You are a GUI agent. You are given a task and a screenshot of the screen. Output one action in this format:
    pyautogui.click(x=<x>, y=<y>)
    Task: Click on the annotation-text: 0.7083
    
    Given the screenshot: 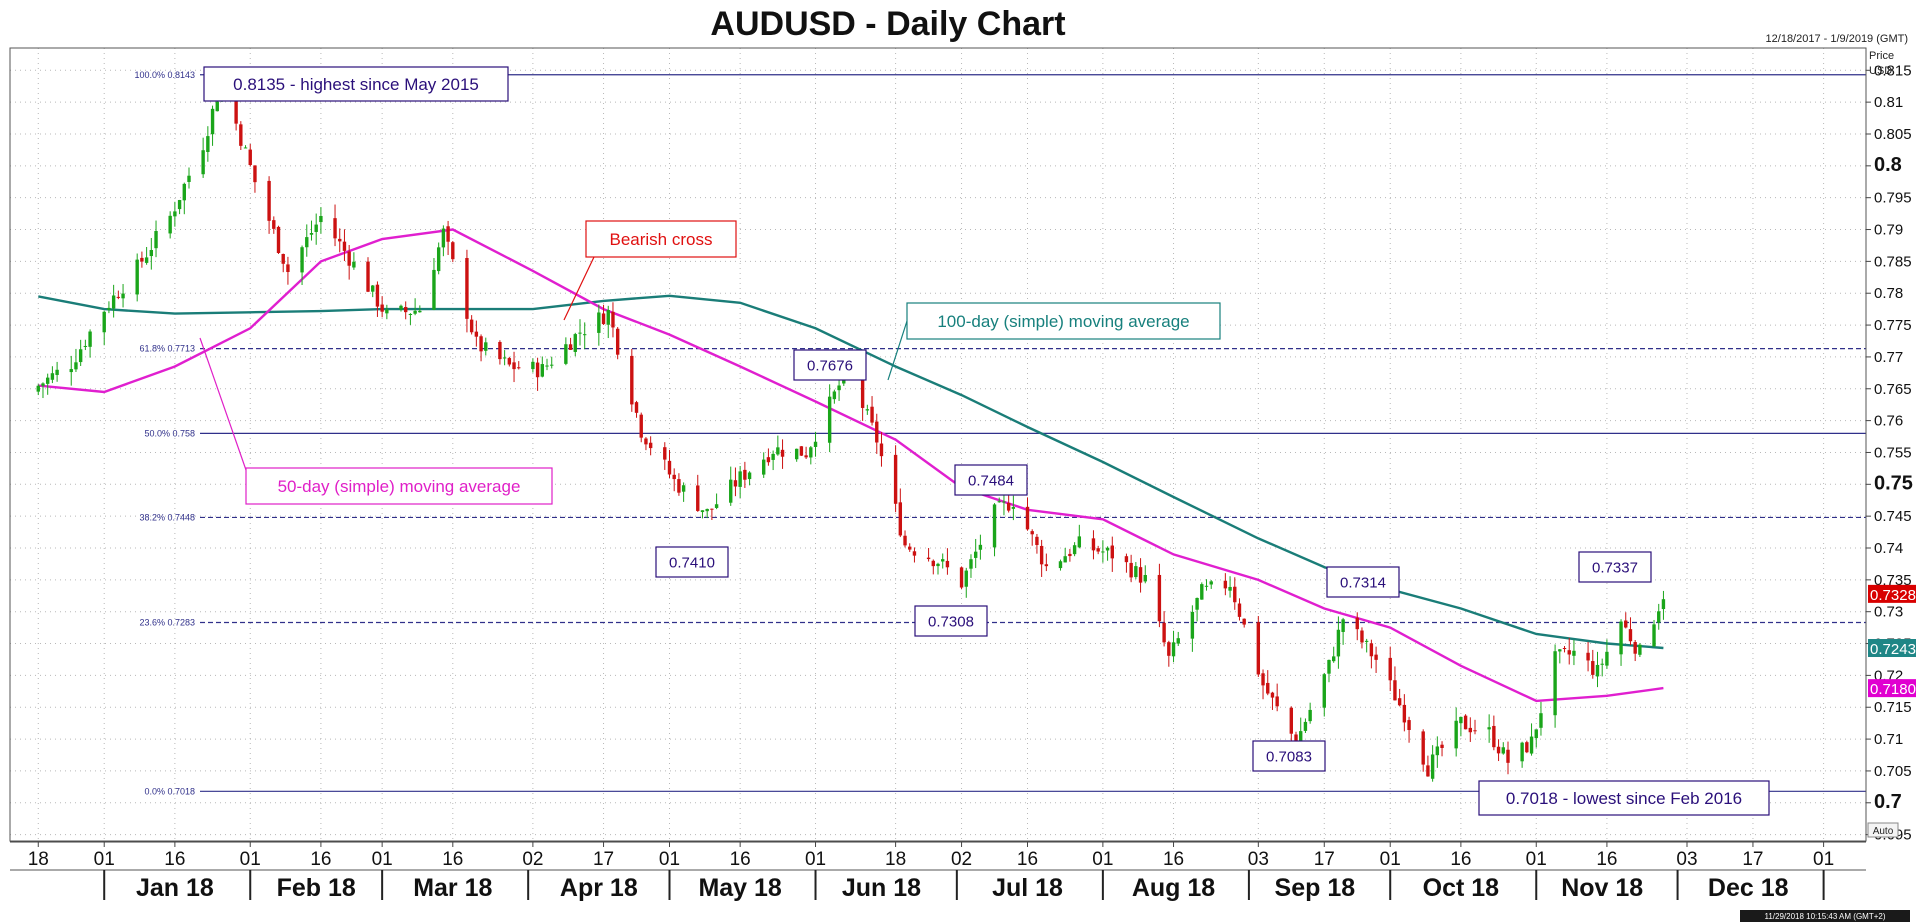 What is the action you would take?
    pyautogui.click(x=1289, y=756)
    